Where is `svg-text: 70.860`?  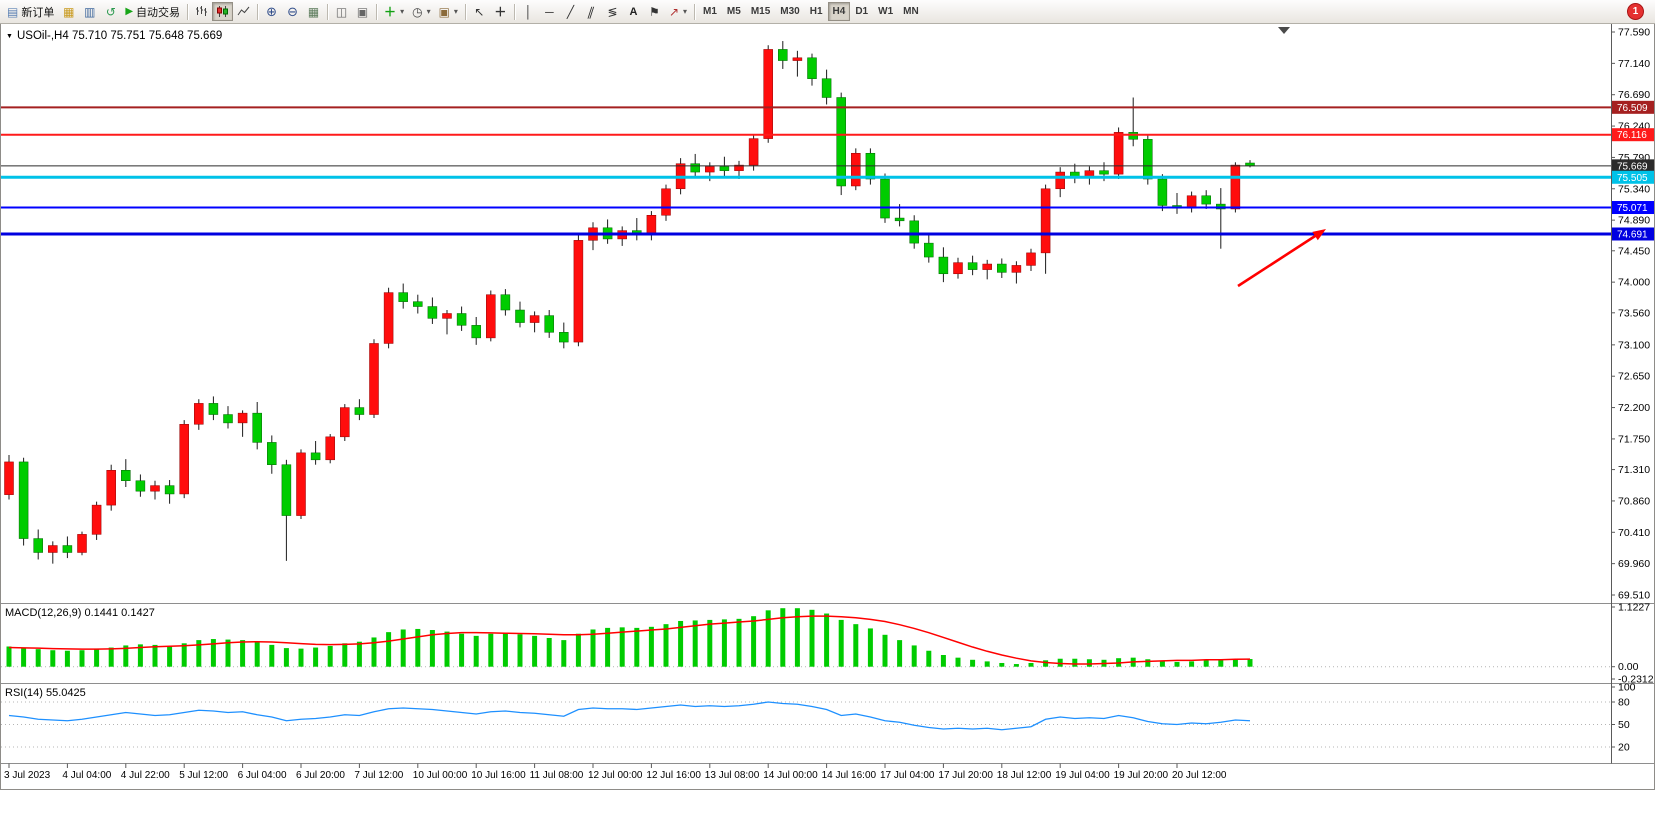
svg-text: 70.860 is located at coordinates (1634, 501).